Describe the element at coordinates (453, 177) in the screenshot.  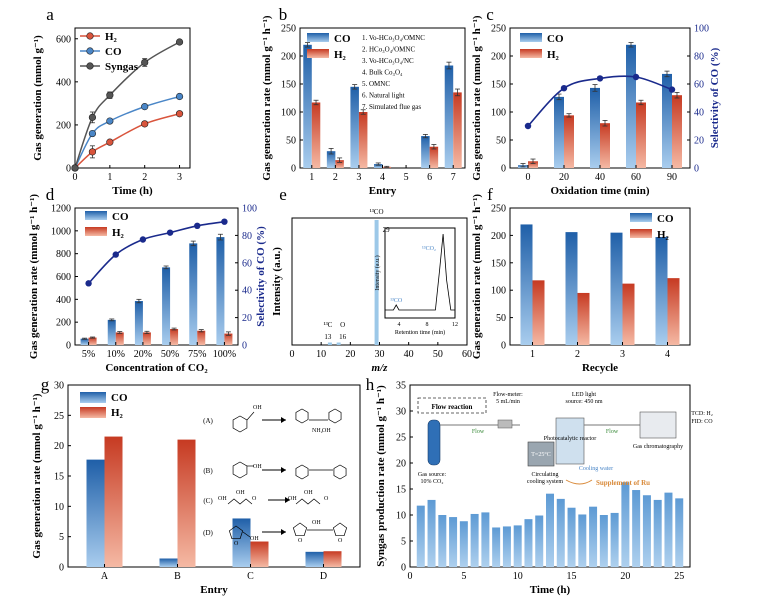
I see `panel-b-x-tick-label: 7` at that location.